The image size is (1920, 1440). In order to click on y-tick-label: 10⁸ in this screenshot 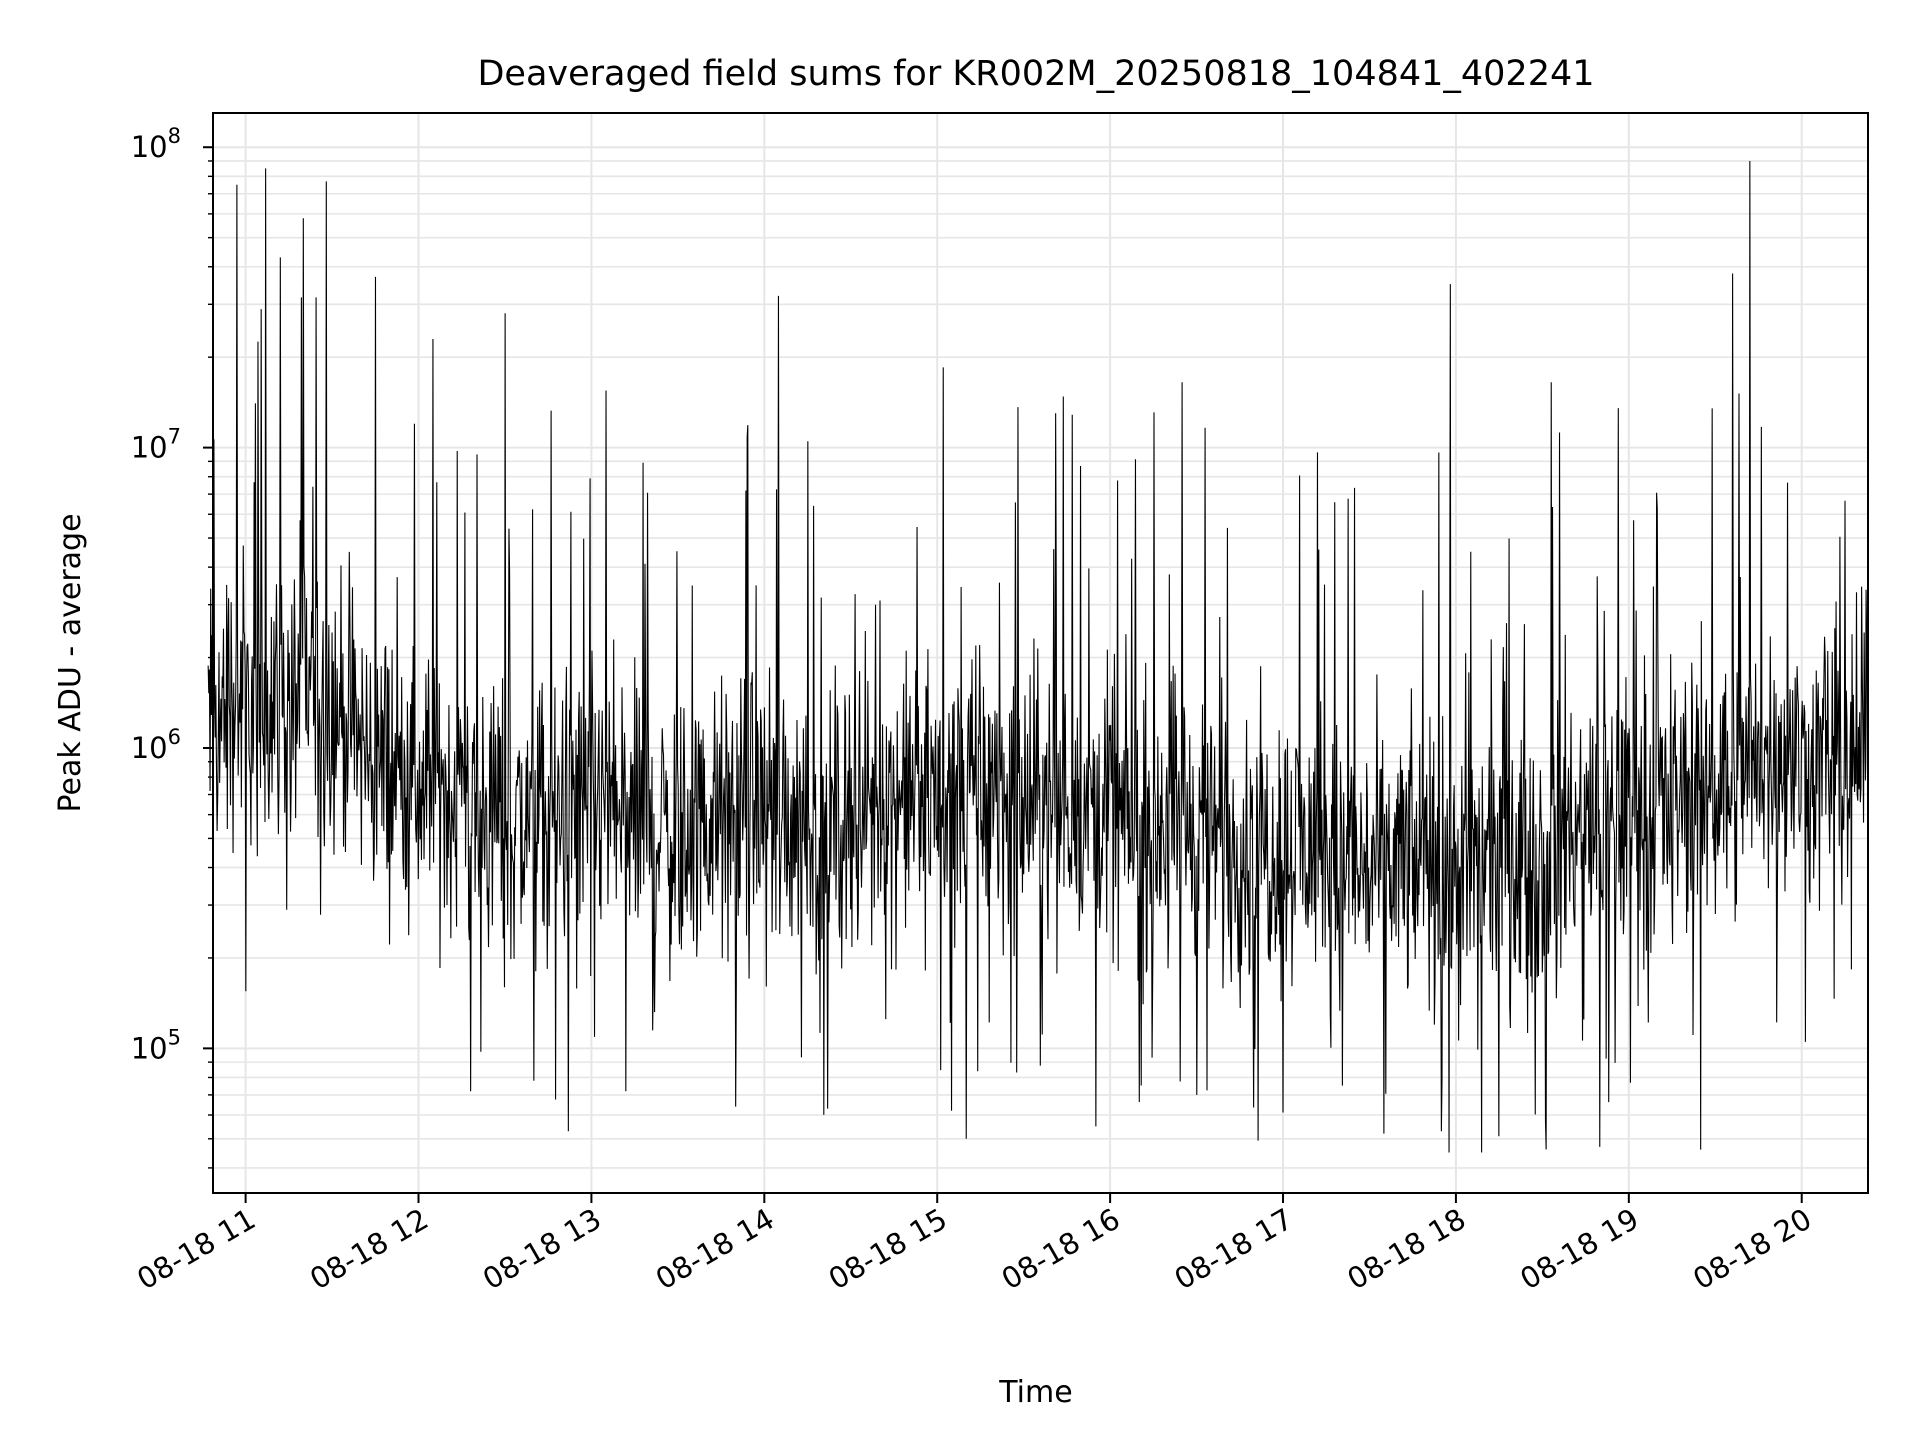, I will do `click(156, 144)`.